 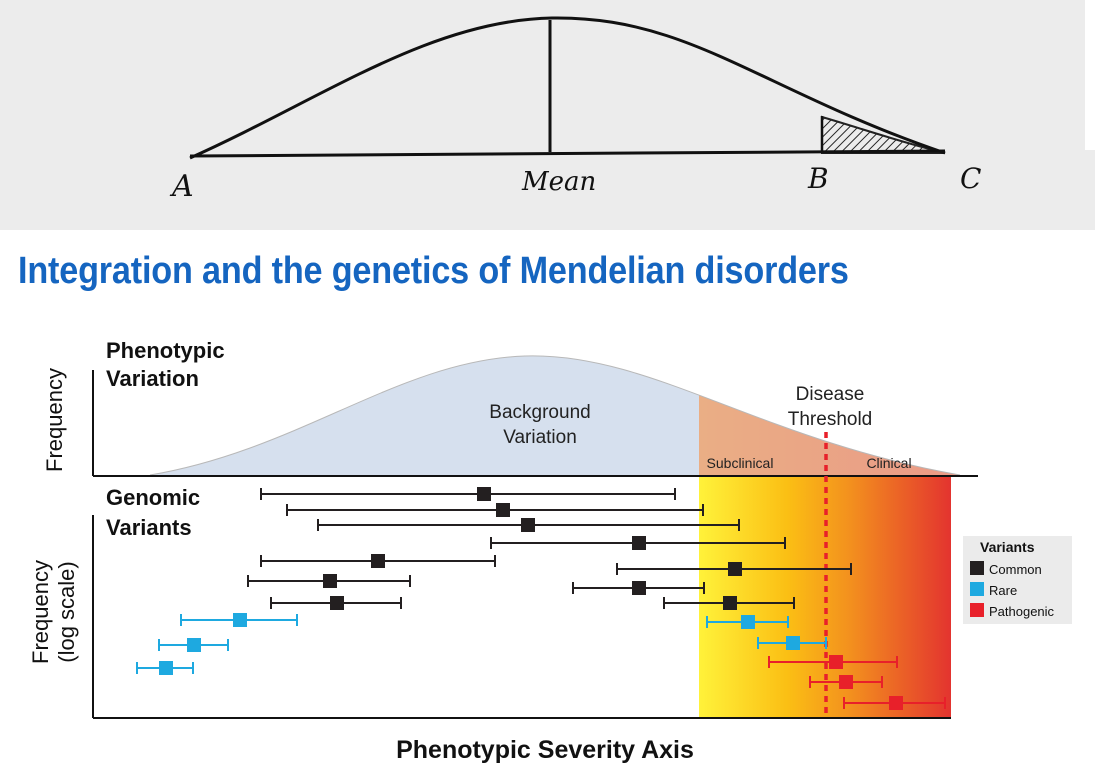 I want to click on sketch-baseline, so click(x=567, y=153).